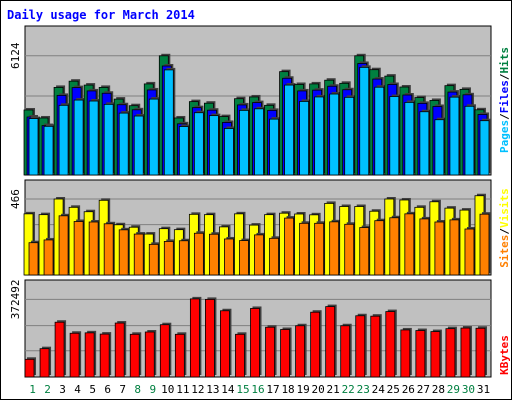 This screenshot has width=512, height=400. Describe the element at coordinates (15, 55) in the screenshot. I see `axis-max-label: 6124` at that location.